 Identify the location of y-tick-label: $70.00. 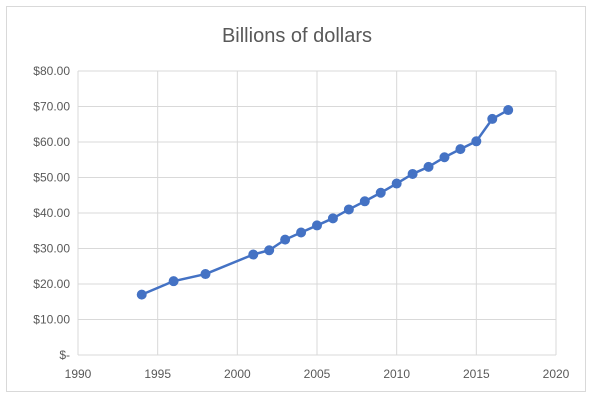
(51, 107).